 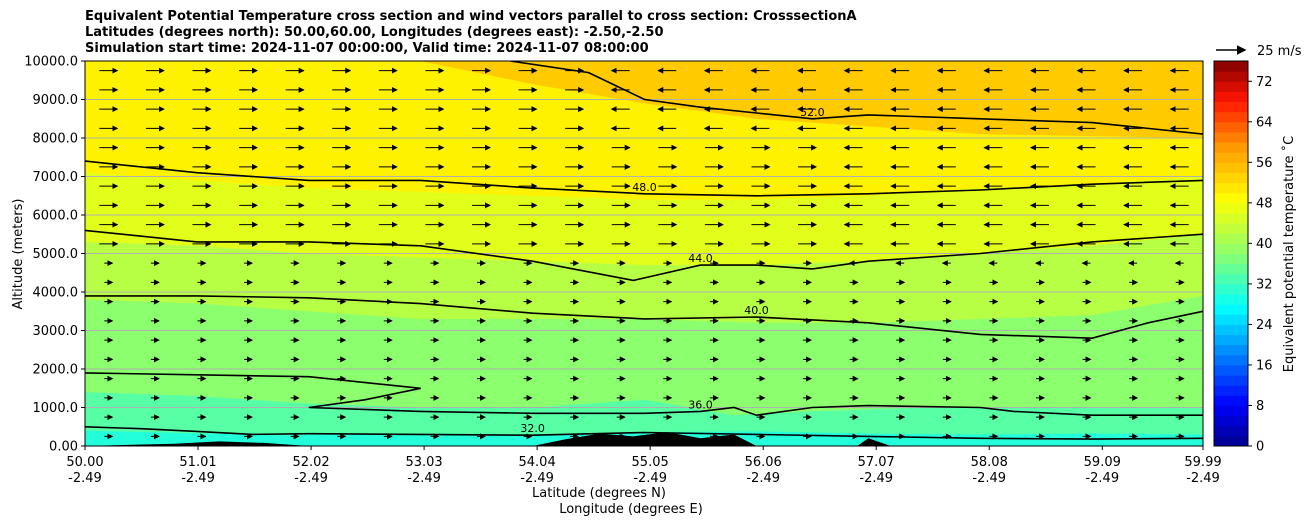 I want to click on x-axis-label-lat: Latitude (degrees N), so click(x=599, y=493).